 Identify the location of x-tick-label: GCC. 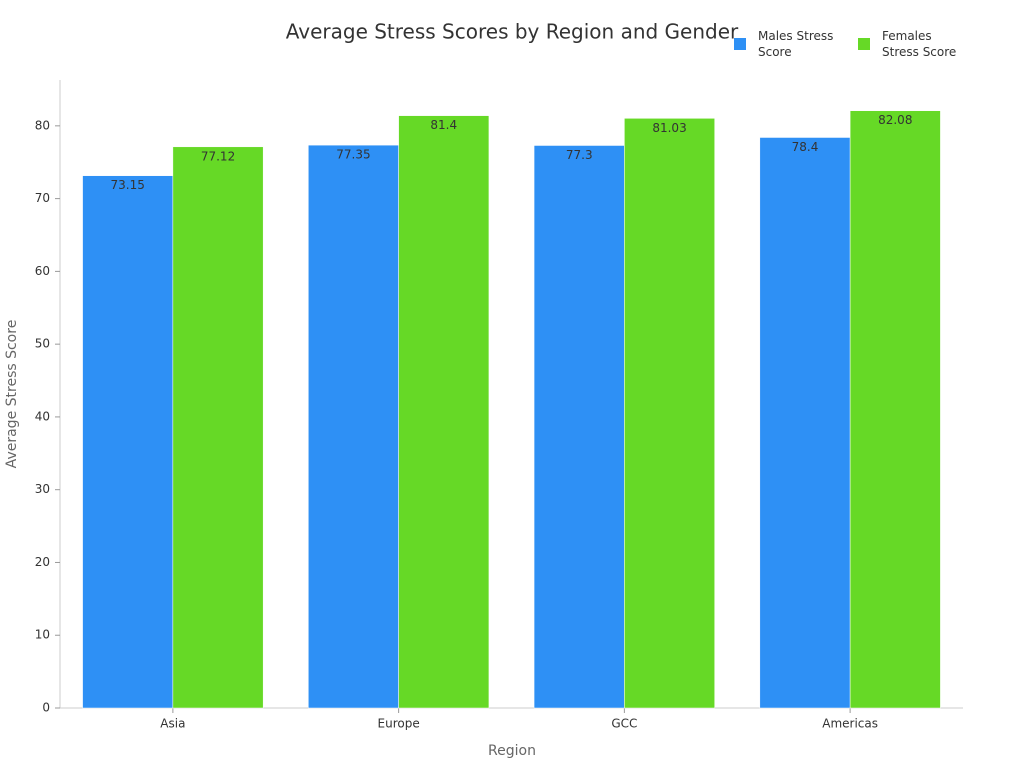
(624, 724).